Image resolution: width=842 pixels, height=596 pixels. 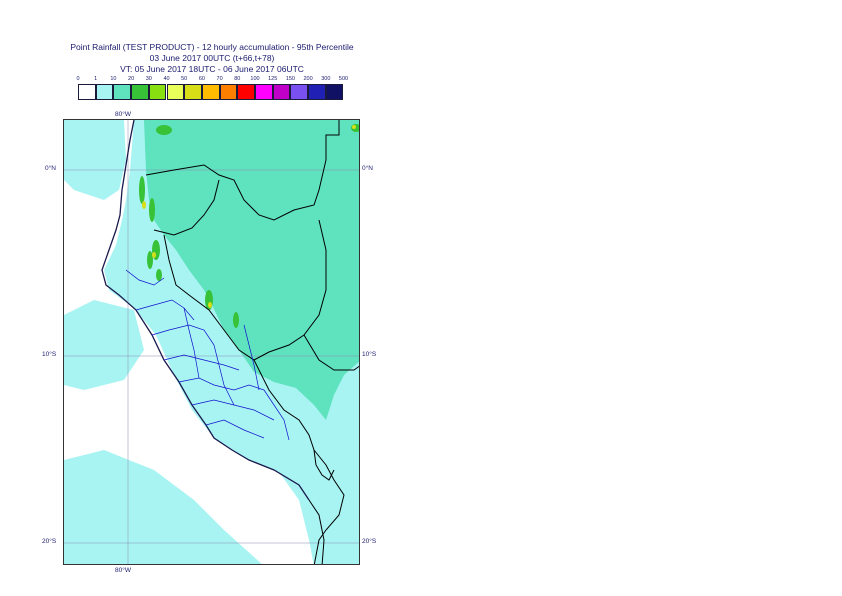 What do you see at coordinates (212, 58) in the screenshot?
I see `title-line-2: 03 June 2017 00UTC (t+66,t+78)` at bounding box center [212, 58].